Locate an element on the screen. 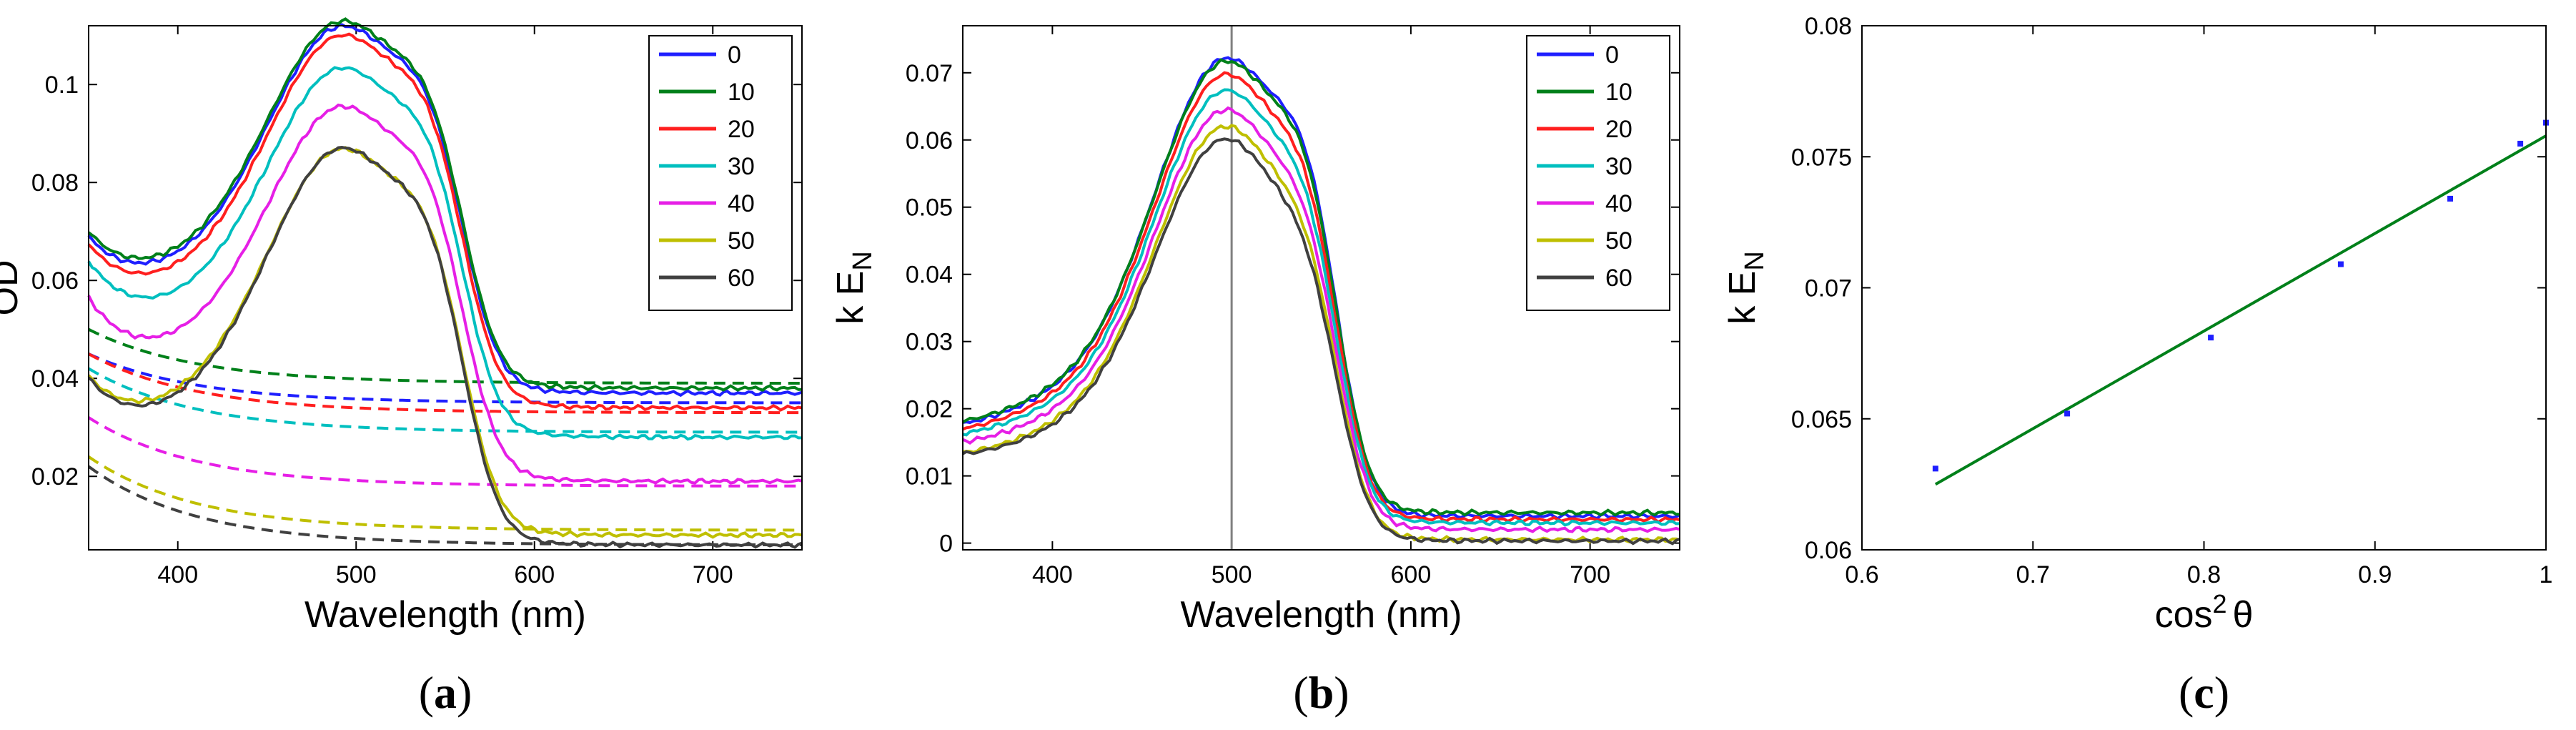 The width and height of the screenshot is (2576, 730). panel-b-legend: 0 10 20 30 40 50 60 is located at coordinates (1598, 173).